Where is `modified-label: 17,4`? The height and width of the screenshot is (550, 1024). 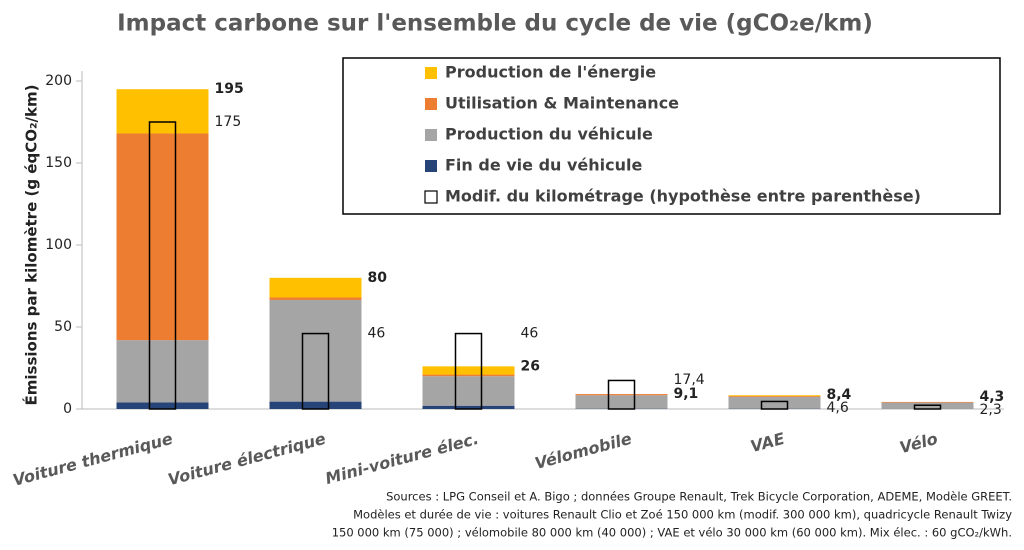 modified-label: 17,4 is located at coordinates (689, 380).